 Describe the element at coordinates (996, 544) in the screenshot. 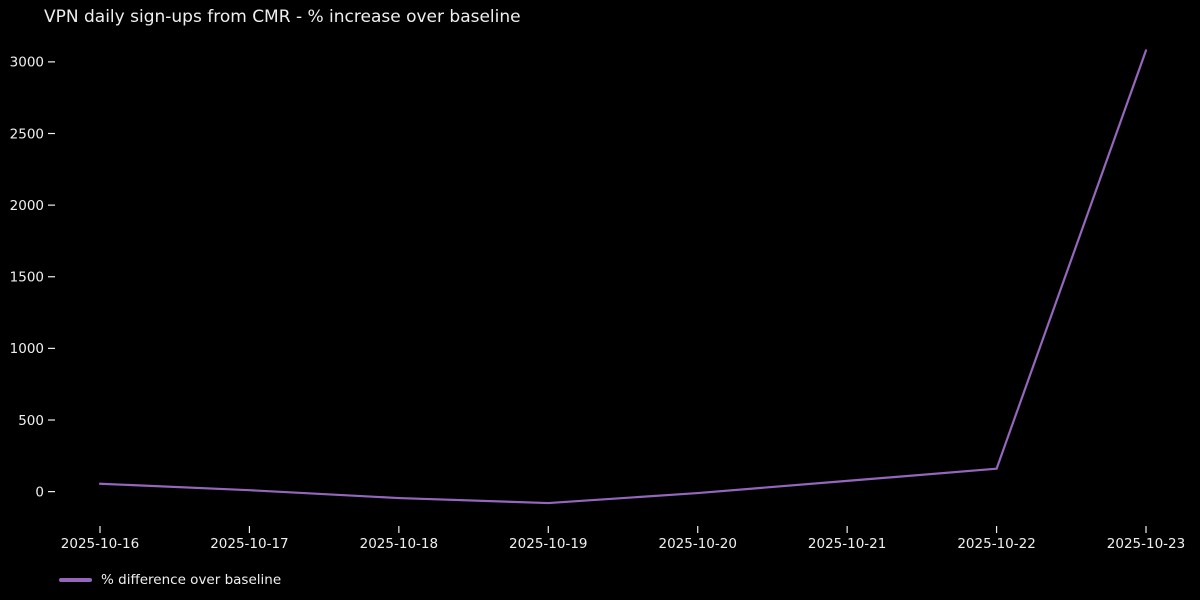

I see `x-tick-label: 2025-10-22` at that location.